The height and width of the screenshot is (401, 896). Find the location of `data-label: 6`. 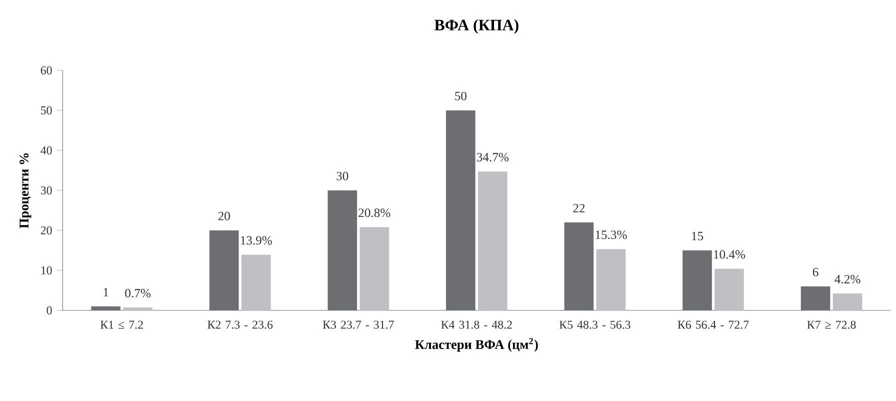

data-label: 6 is located at coordinates (815, 272).